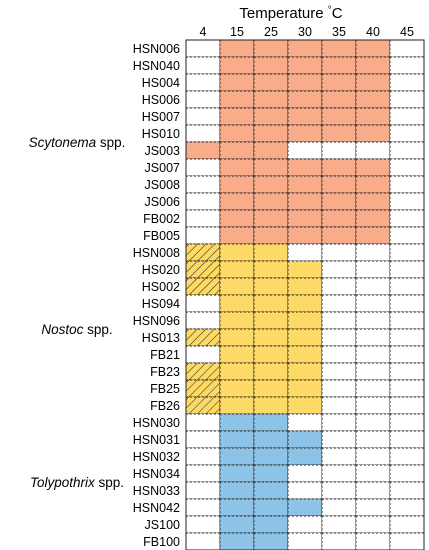 Image resolution: width=429 pixels, height=550 pixels. What do you see at coordinates (161, 270) in the screenshot?
I see `row-label: HS020` at bounding box center [161, 270].